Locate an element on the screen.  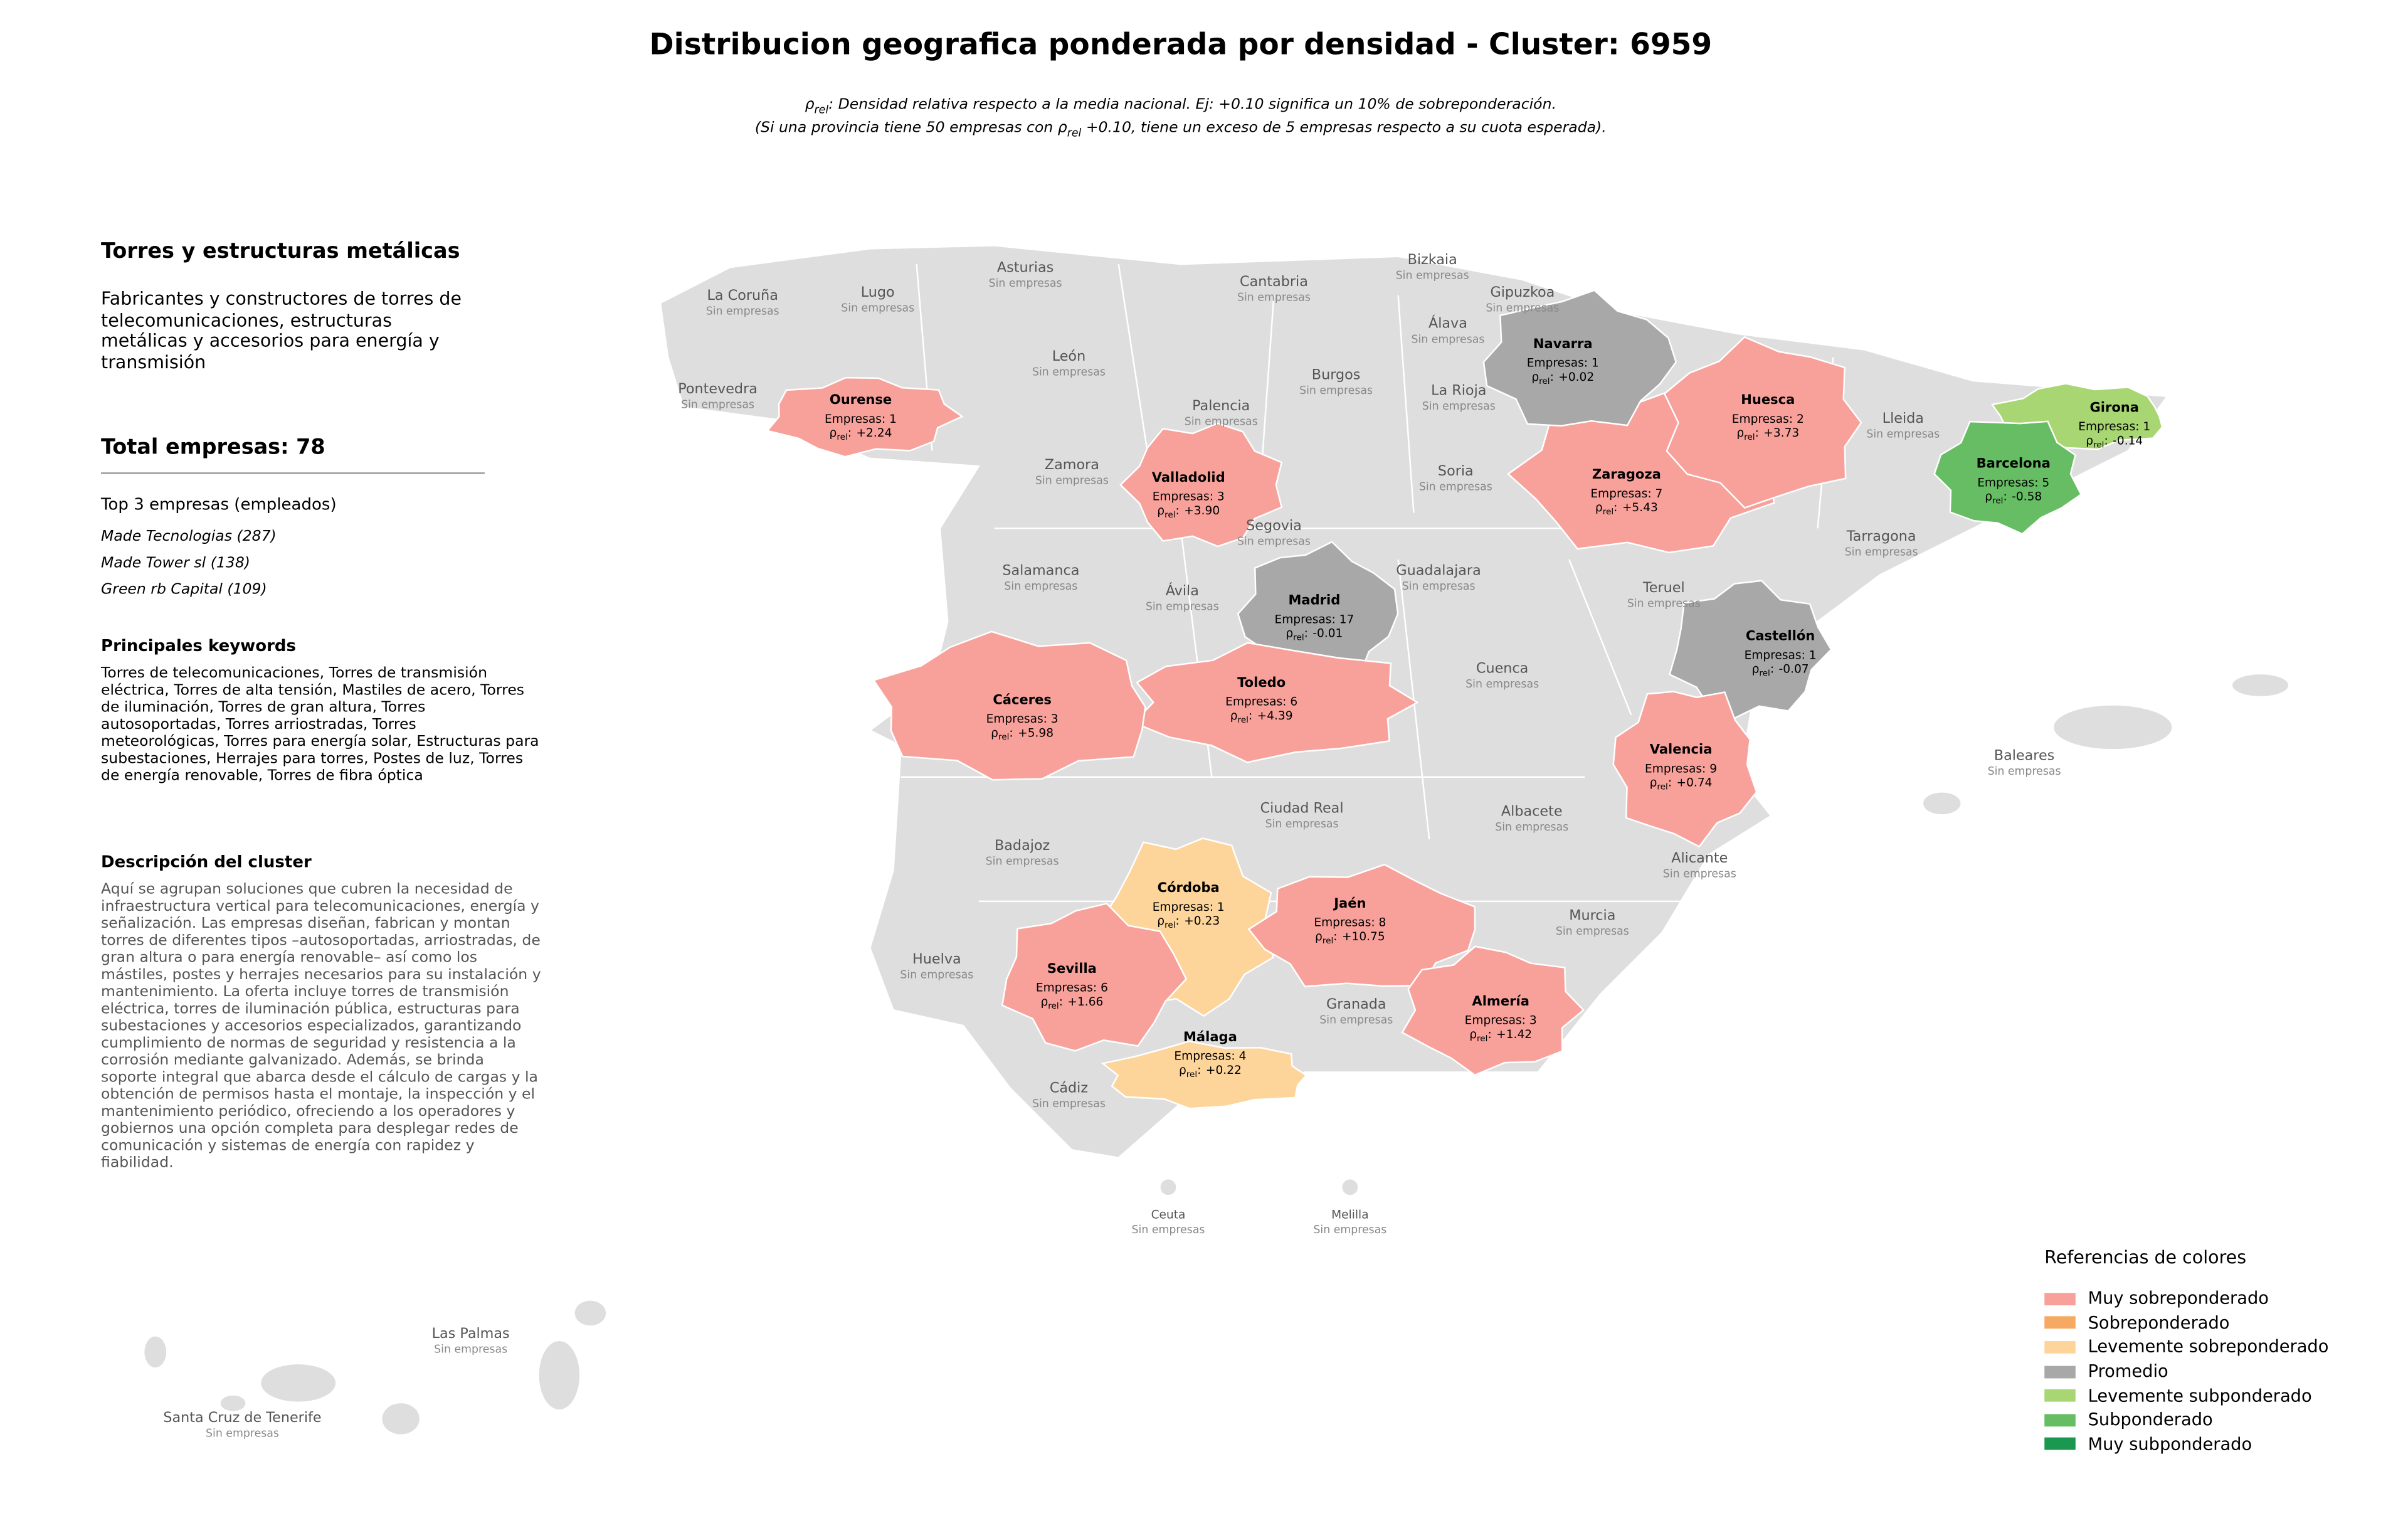
rho-value: +1.42 is located at coordinates (1514, 1034).